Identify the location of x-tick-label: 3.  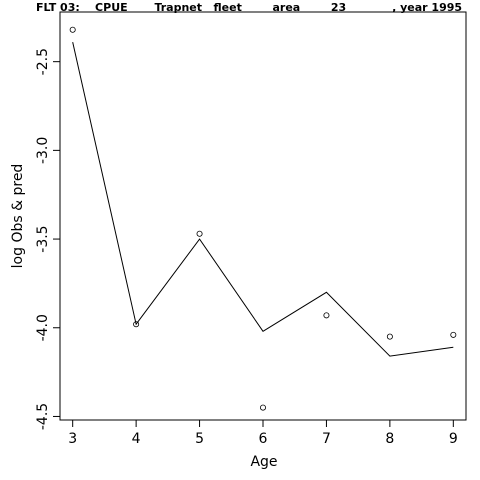
(72, 439).